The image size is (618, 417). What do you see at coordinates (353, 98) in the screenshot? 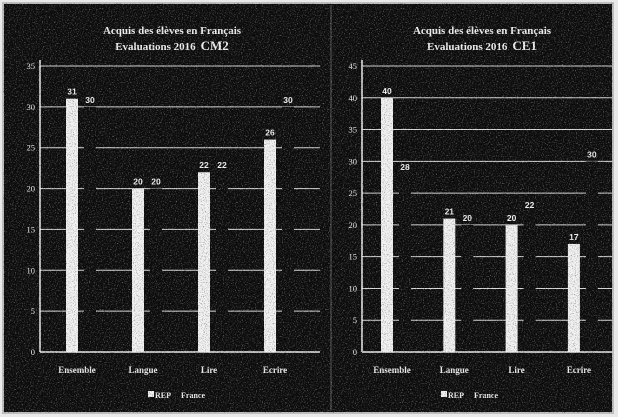
I see `y-tick-label: 40` at bounding box center [353, 98].